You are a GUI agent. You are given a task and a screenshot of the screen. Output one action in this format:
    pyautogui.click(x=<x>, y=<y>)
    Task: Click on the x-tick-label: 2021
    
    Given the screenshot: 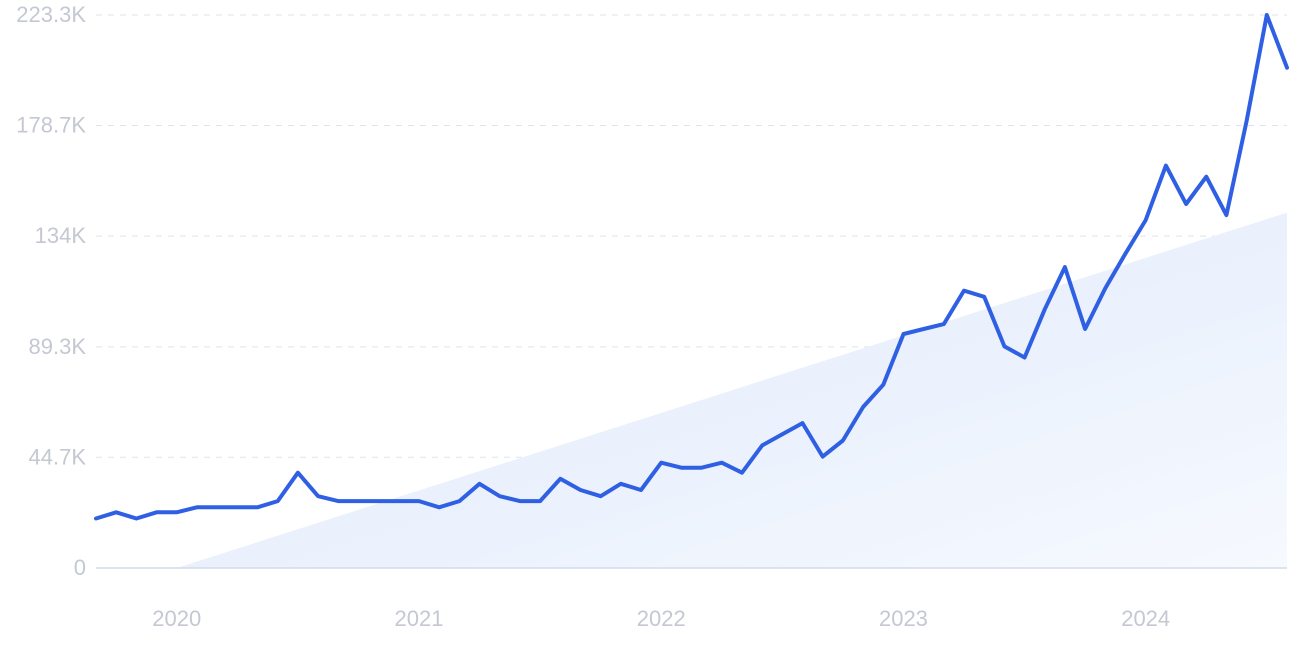 What is the action you would take?
    pyautogui.click(x=419, y=618)
    